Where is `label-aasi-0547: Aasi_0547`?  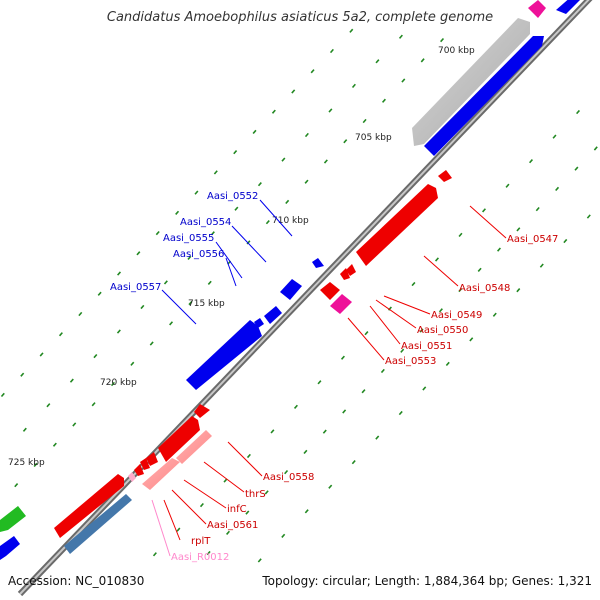 label-aasi-0547: Aasi_0547 is located at coordinates (532, 239).